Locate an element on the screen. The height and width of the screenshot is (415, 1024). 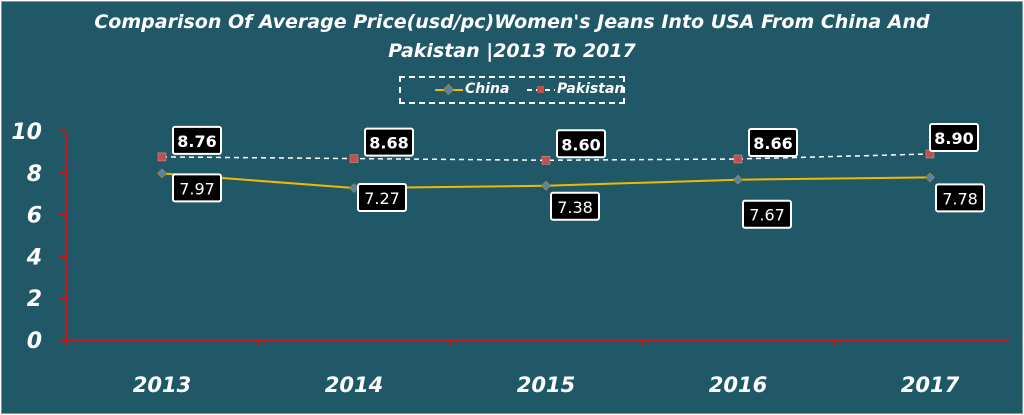
data-label: 7.38 is located at coordinates (575, 207).